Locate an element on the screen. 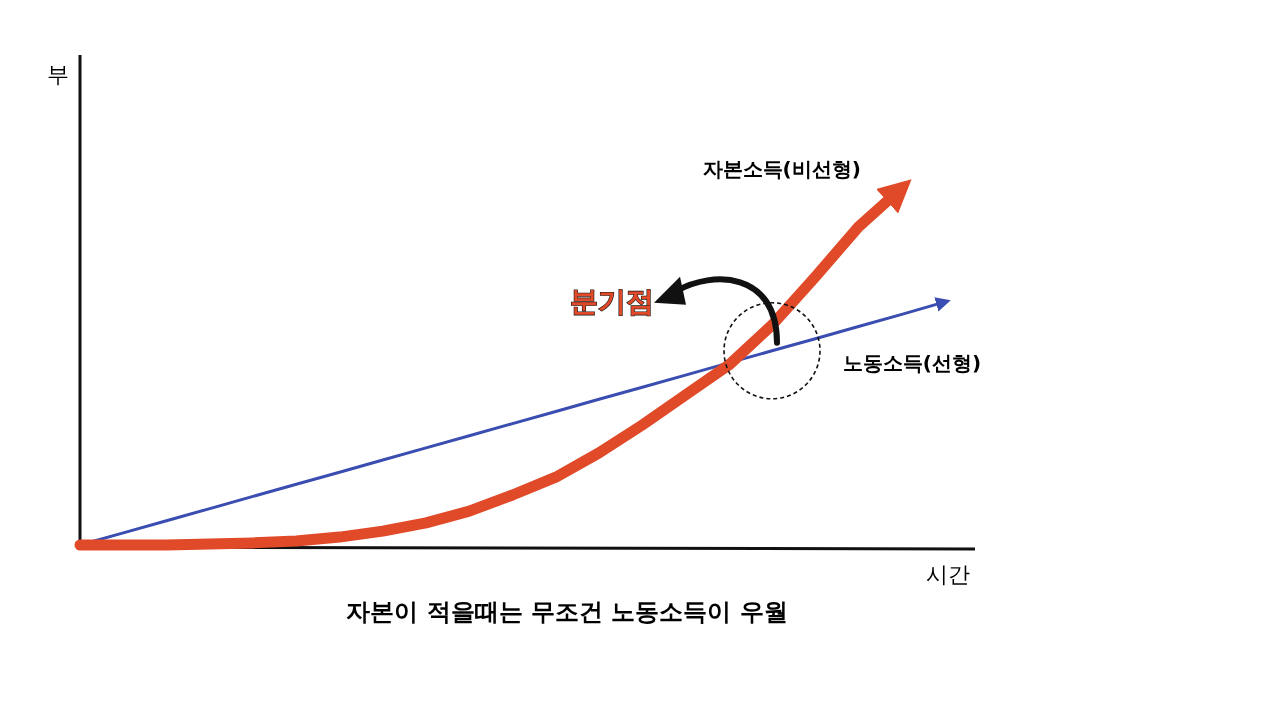  series-label: 자본소득(비선형) is located at coordinates (781, 169).